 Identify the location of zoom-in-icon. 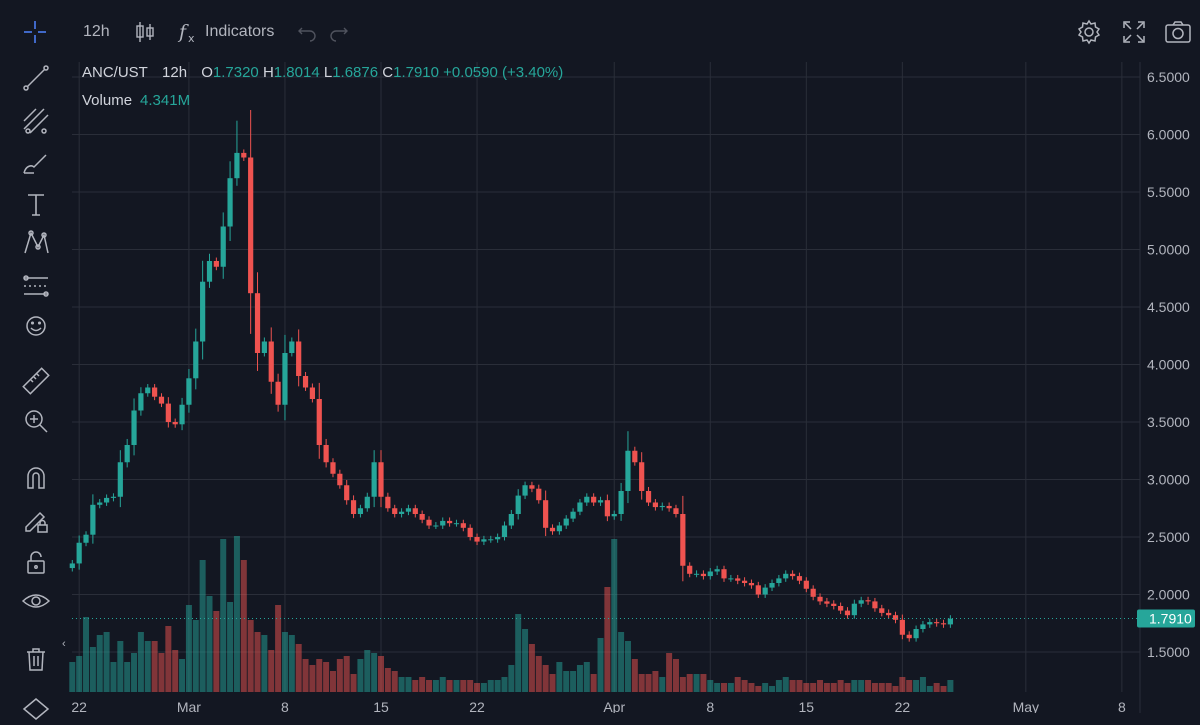
(36, 421).